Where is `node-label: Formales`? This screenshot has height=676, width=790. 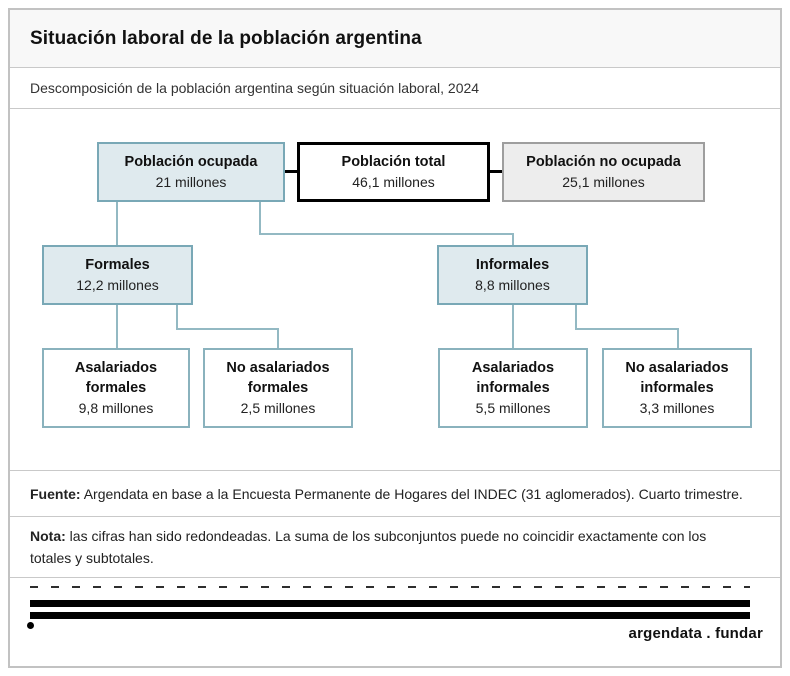 node-label: Formales is located at coordinates (117, 265).